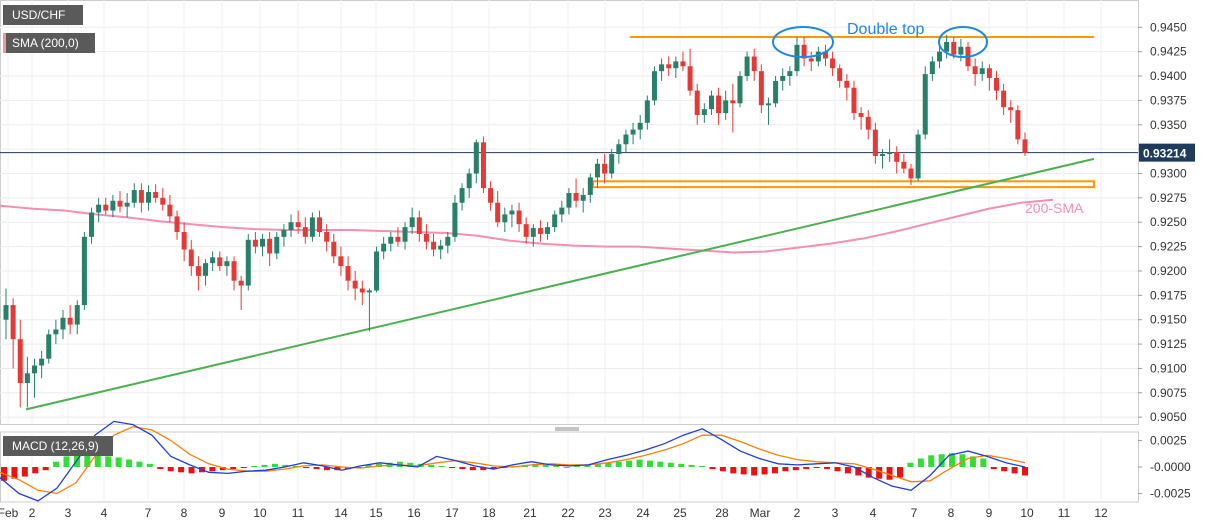  What do you see at coordinates (43, 15) in the screenshot?
I see `symbol-badge: USD/CHF` at bounding box center [43, 15].